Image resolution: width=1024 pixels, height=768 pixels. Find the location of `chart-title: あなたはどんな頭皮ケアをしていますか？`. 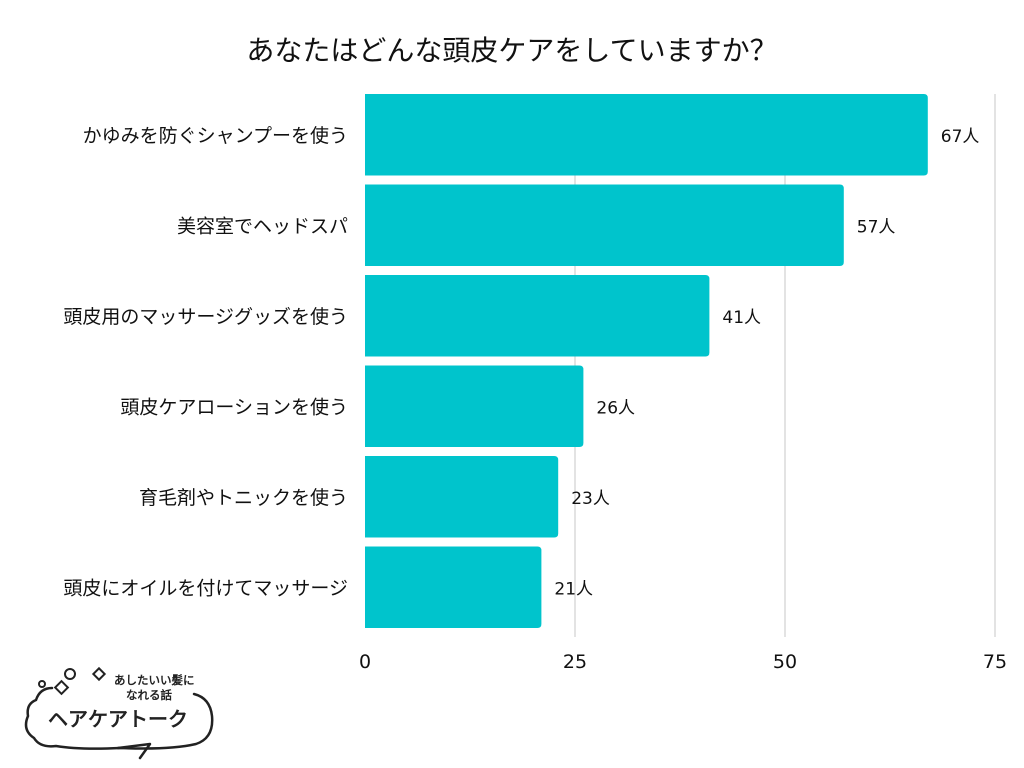

chart-title: あなたはどんな頭皮ケアをしていますか？ is located at coordinates (511, 50).